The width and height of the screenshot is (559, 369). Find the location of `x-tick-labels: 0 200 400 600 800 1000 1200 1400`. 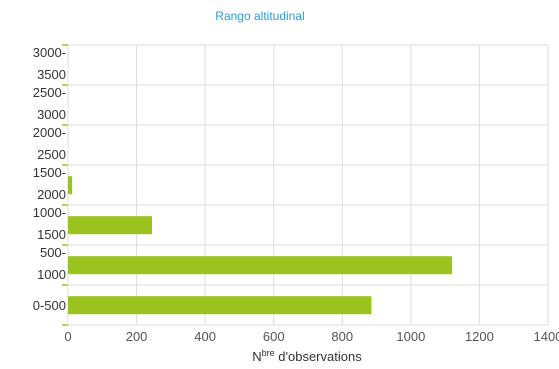

x-tick-labels: 0 200 400 600 800 1000 1200 1400 is located at coordinates (311, 336).